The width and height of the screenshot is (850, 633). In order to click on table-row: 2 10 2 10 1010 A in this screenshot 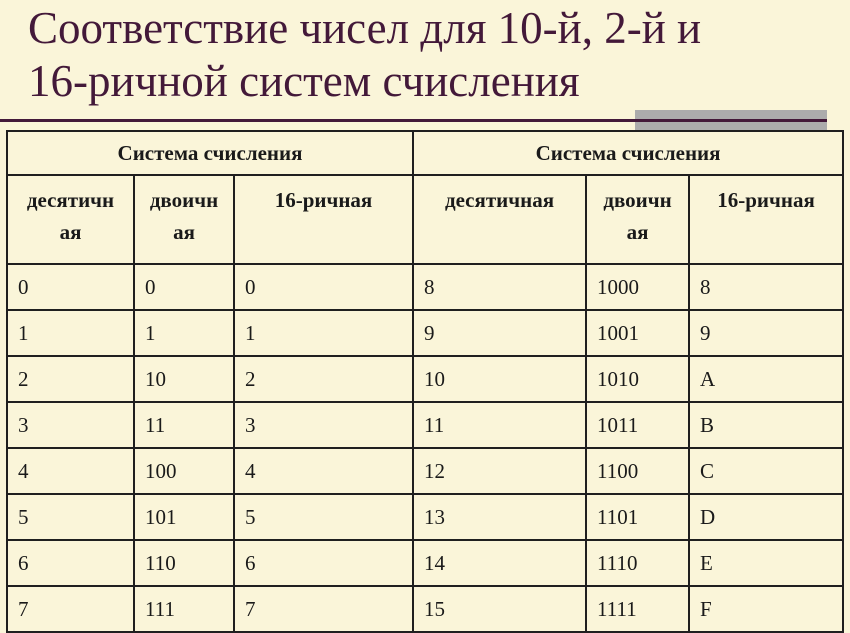, I will do `click(425, 379)`.